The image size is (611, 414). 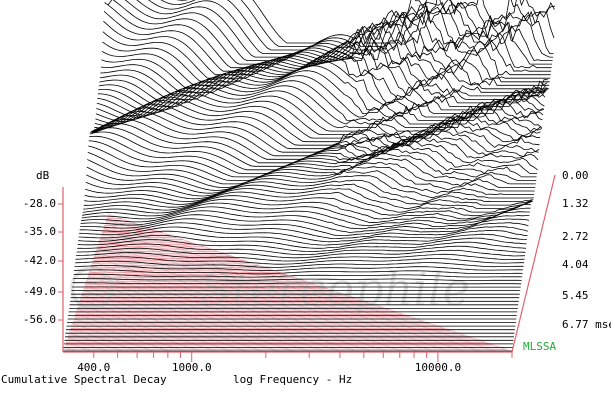 I want to click on y-tick-label: -42.0, so click(x=39, y=260).